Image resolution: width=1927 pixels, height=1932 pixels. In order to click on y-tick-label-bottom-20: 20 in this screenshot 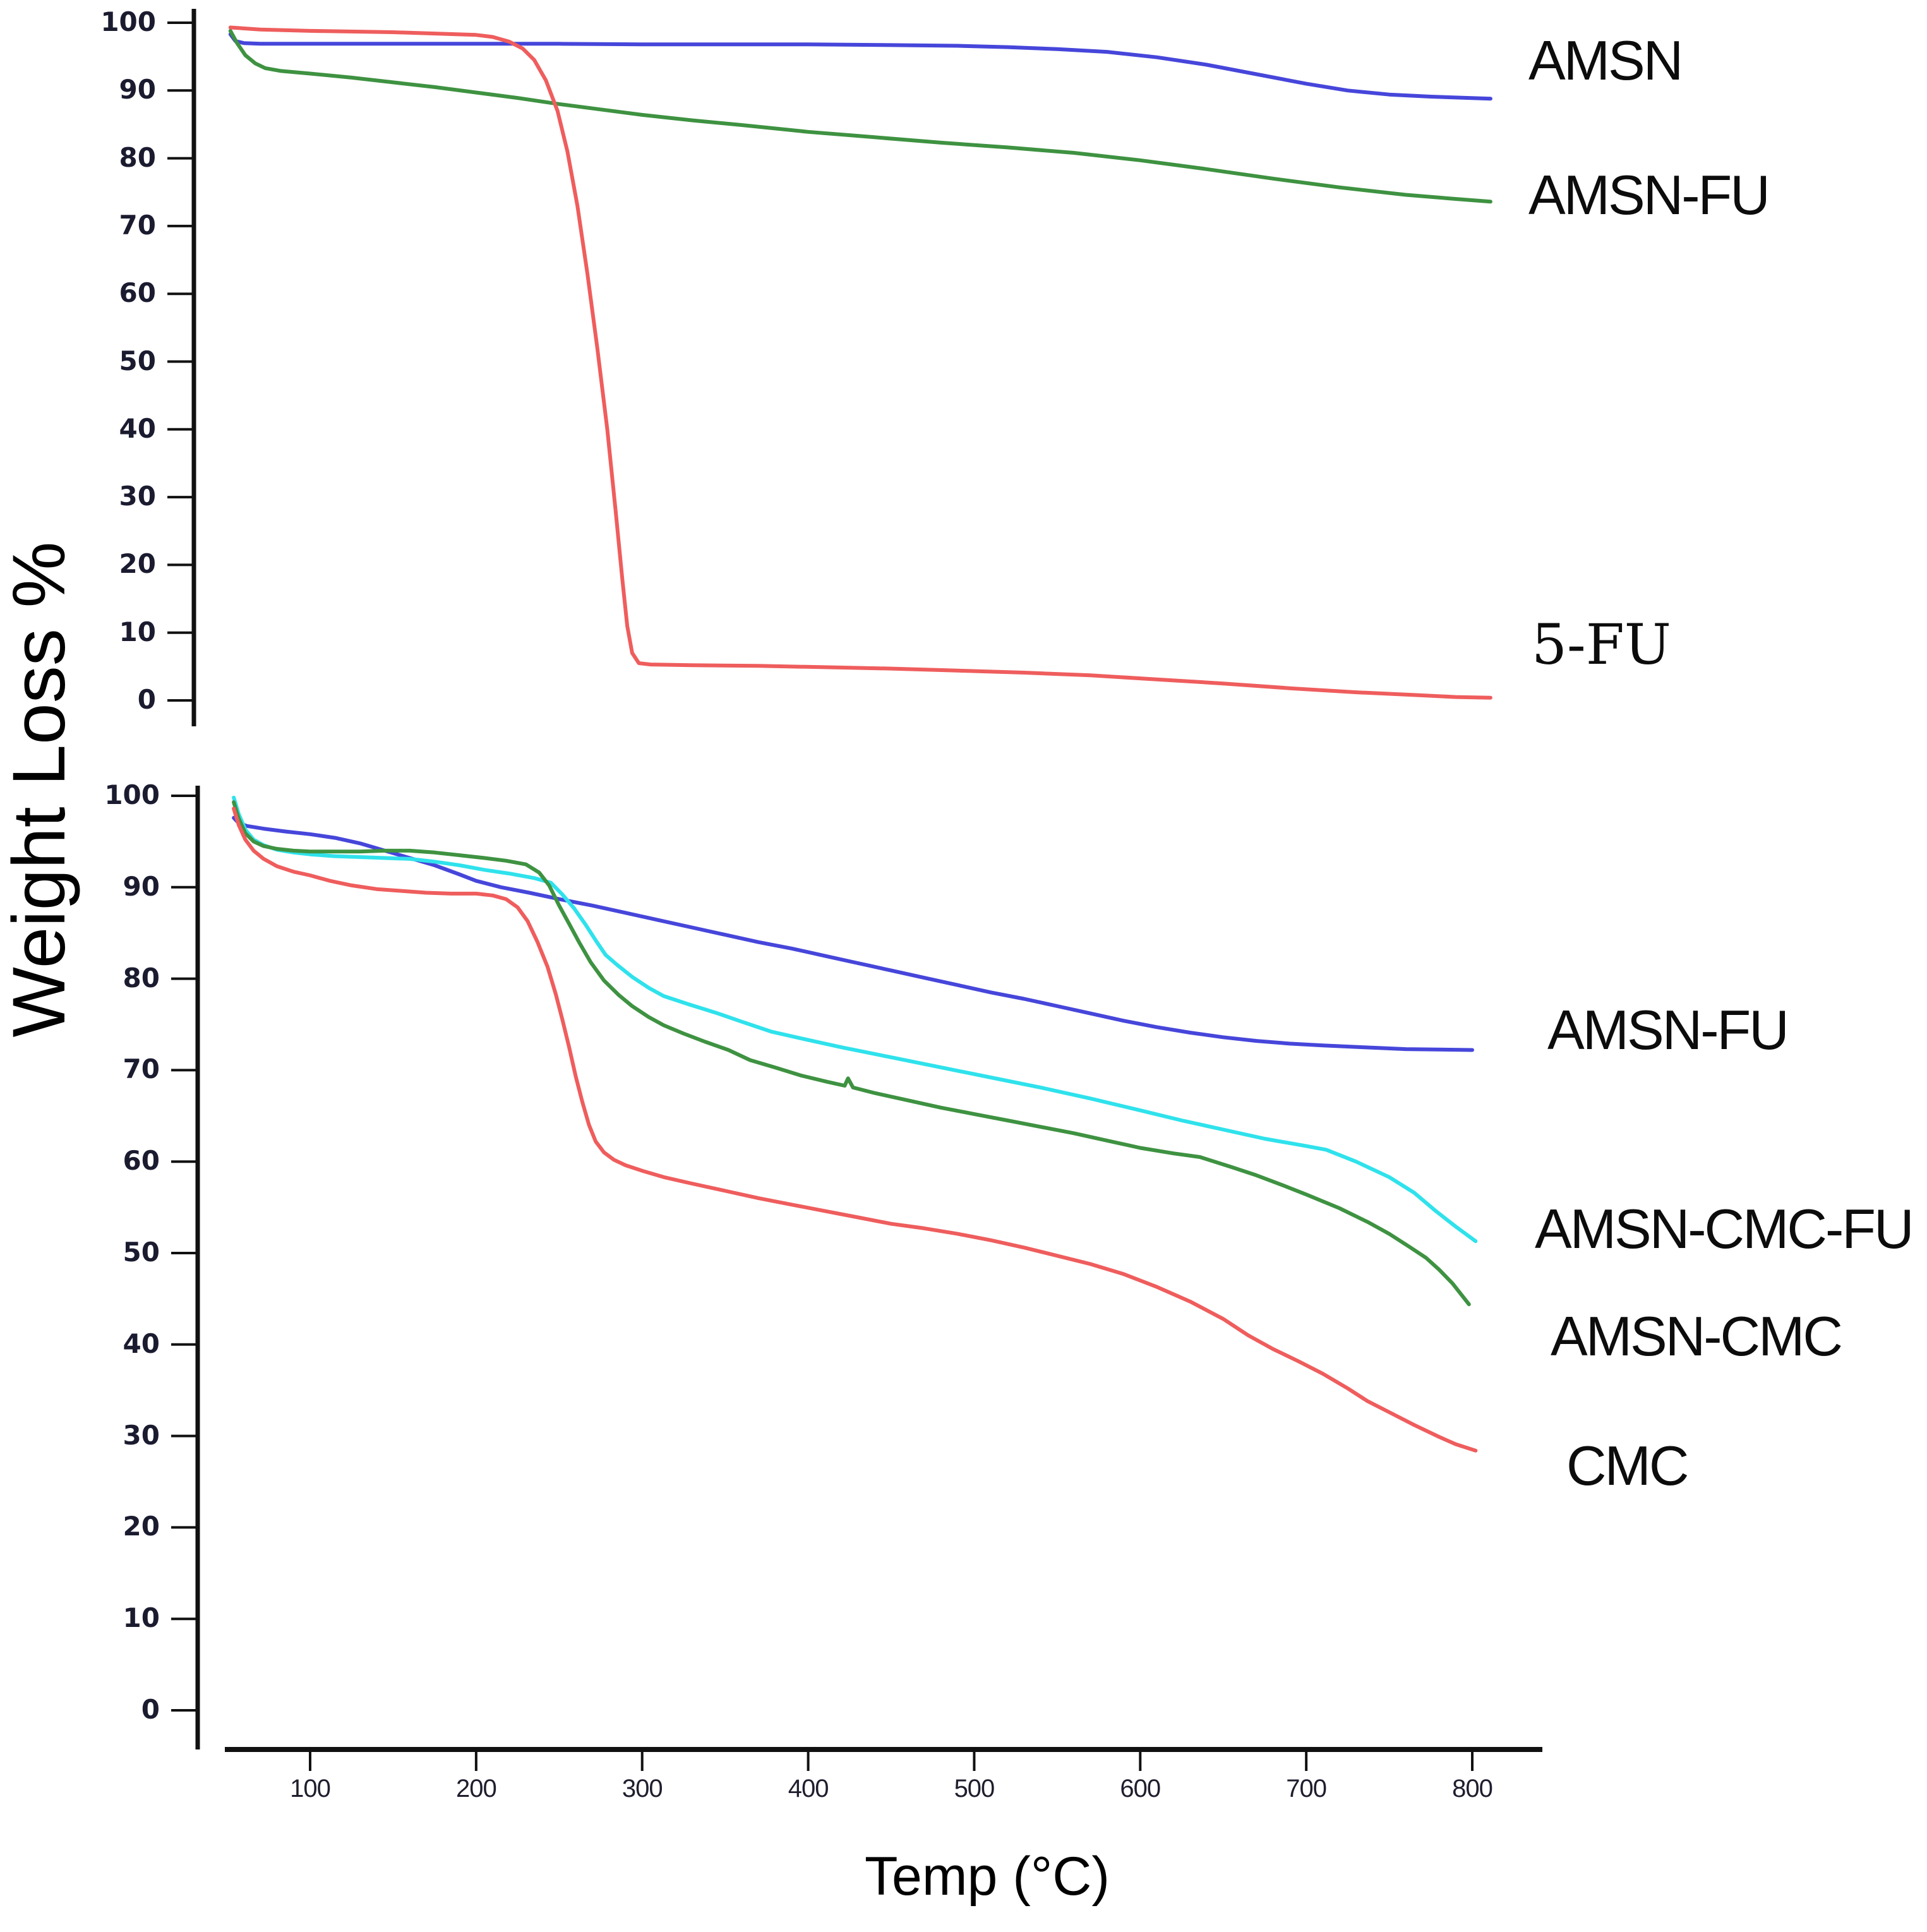, I will do `click(141, 1526)`.